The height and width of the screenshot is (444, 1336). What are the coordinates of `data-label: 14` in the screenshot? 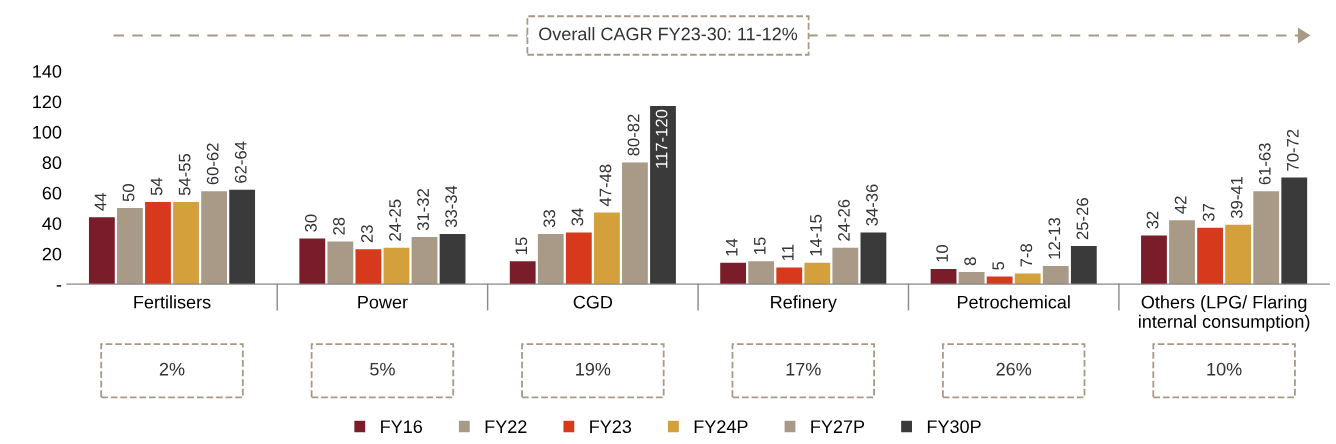 It's located at (731, 247).